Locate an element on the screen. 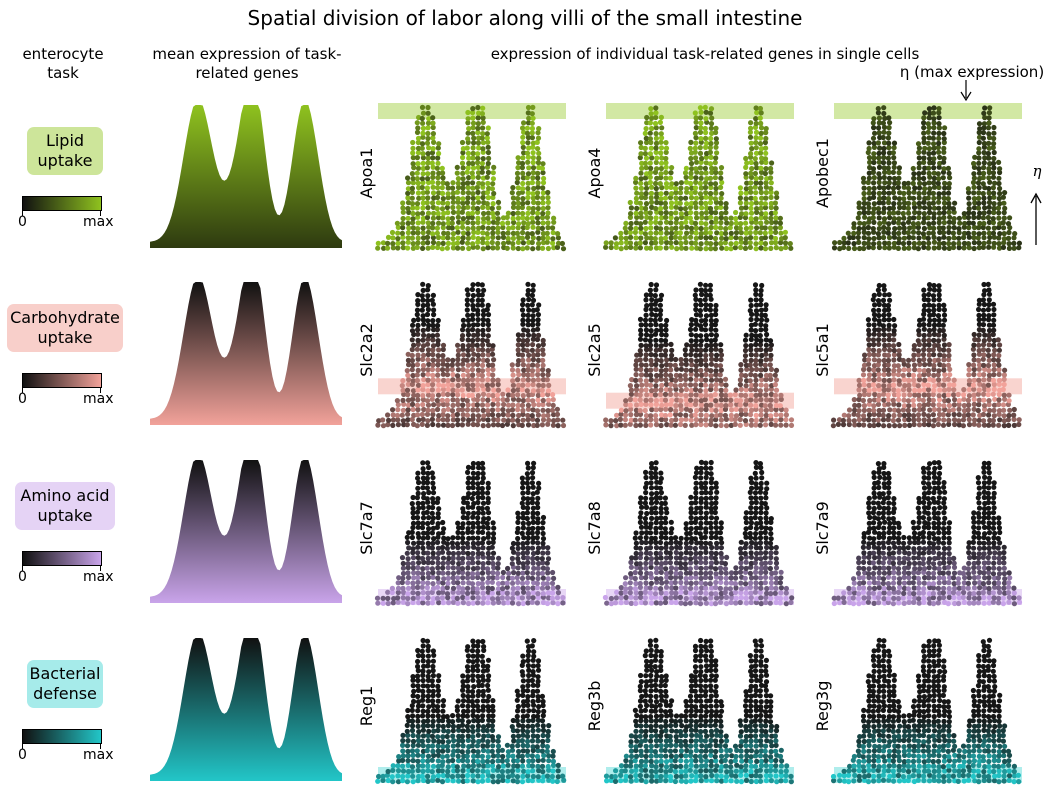  mean-expression-villi is located at coordinates (246, 353).